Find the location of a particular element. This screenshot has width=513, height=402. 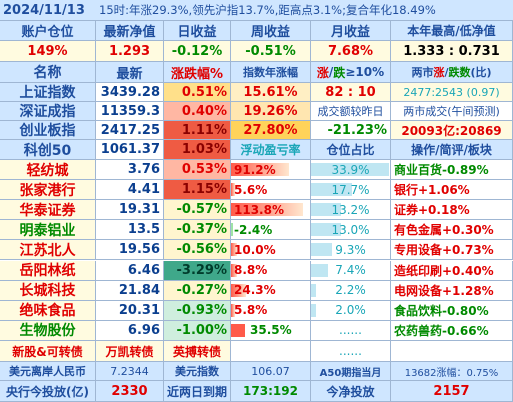

holding-price: 19.56 is located at coordinates (130, 250).